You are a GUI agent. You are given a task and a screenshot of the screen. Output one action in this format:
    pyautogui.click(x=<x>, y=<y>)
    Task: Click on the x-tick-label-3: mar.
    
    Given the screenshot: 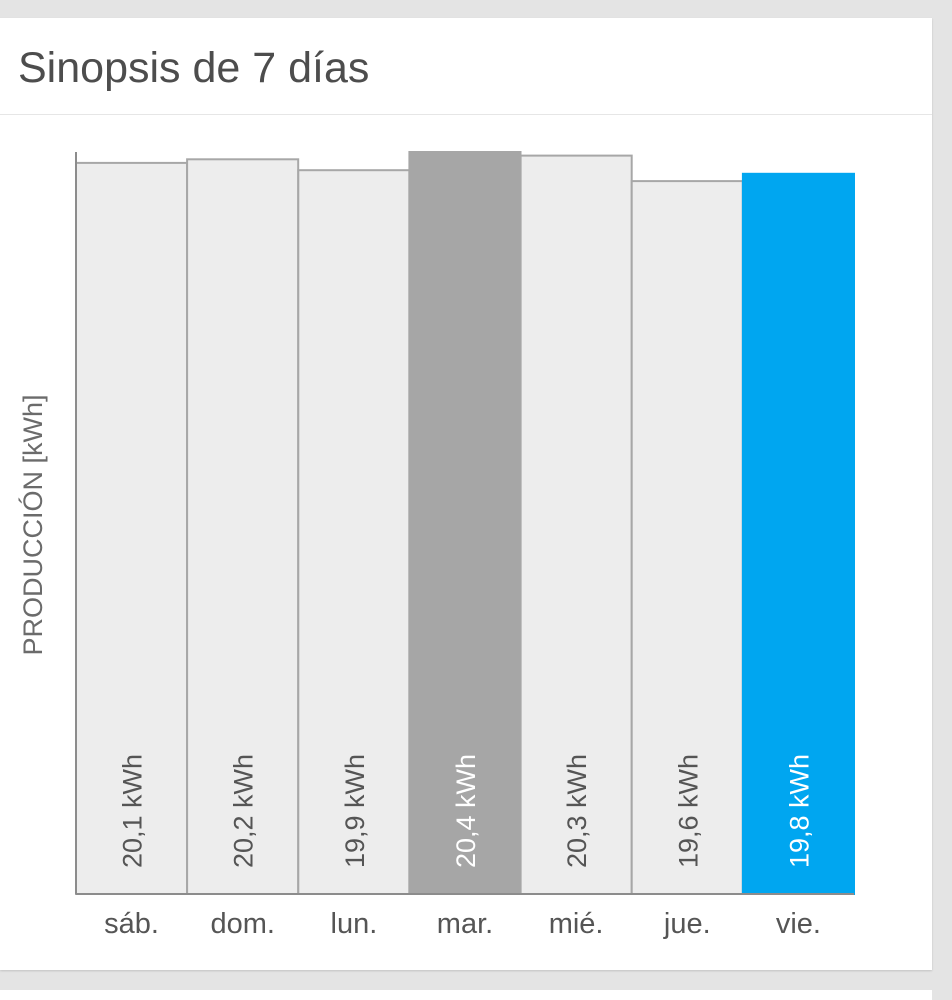 What is the action you would take?
    pyautogui.click(x=465, y=924)
    